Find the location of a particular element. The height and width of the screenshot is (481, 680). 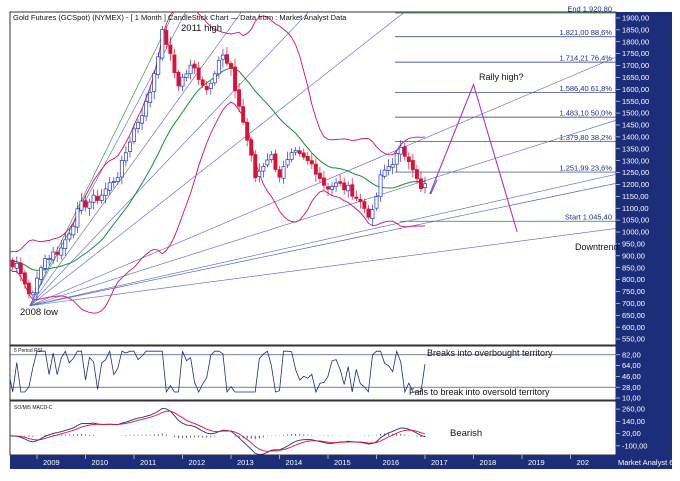

price-tick-label: 650,00 is located at coordinates (633, 315).